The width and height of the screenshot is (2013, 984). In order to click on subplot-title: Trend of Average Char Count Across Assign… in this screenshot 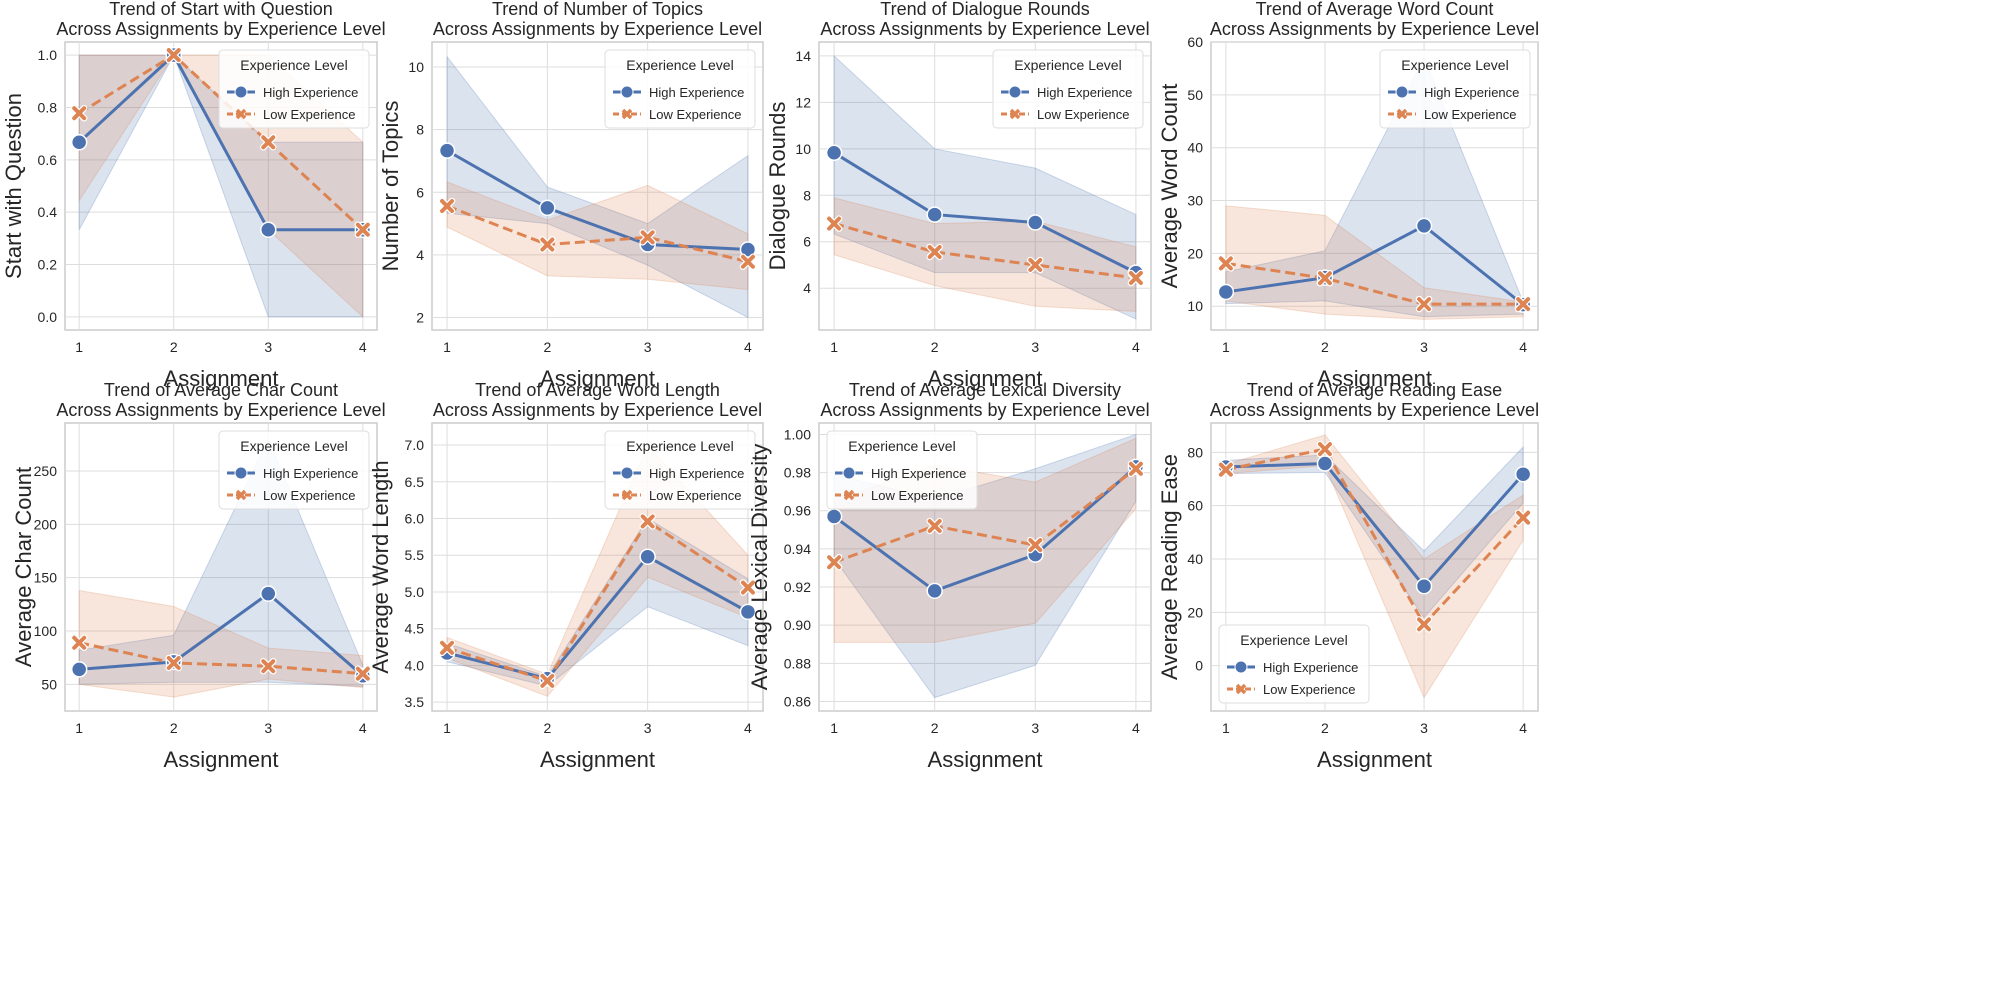, I will do `click(220, 400)`.